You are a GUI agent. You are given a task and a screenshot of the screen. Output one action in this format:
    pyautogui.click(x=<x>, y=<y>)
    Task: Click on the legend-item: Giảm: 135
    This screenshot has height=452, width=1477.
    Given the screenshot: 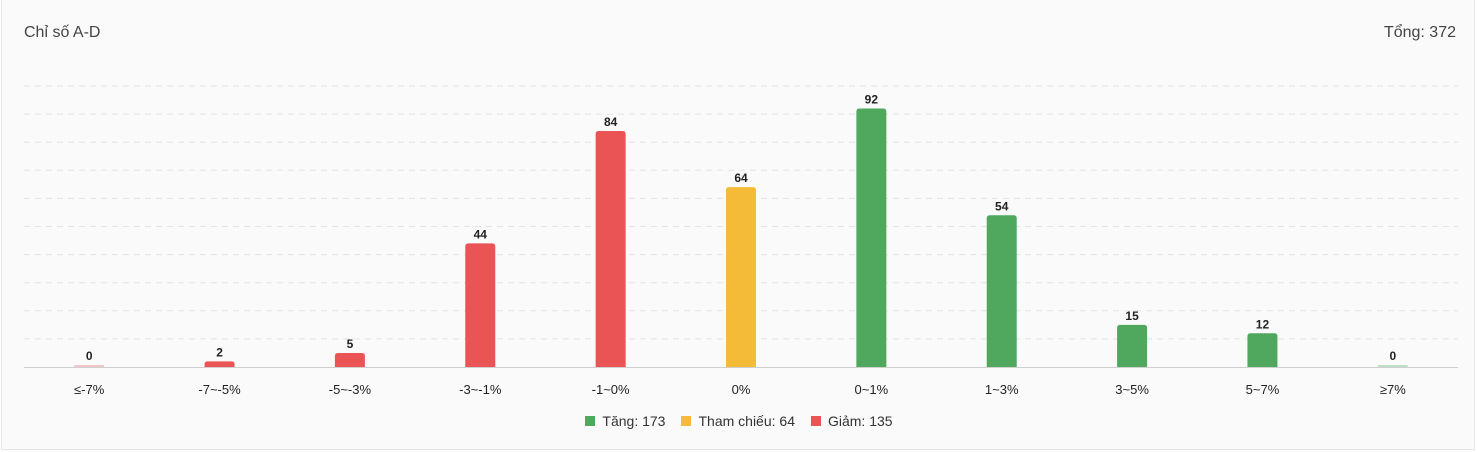 What is the action you would take?
    pyautogui.click(x=851, y=421)
    